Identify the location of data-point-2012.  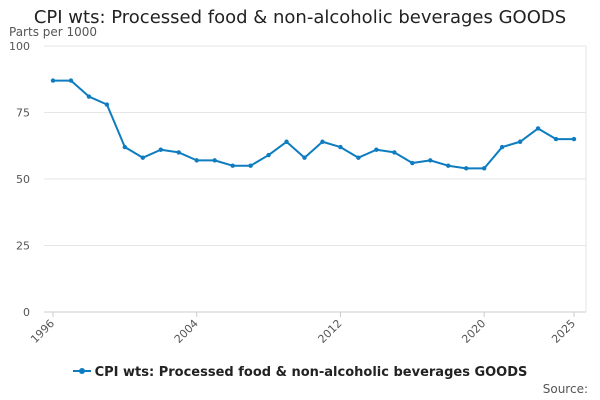
(340, 147).